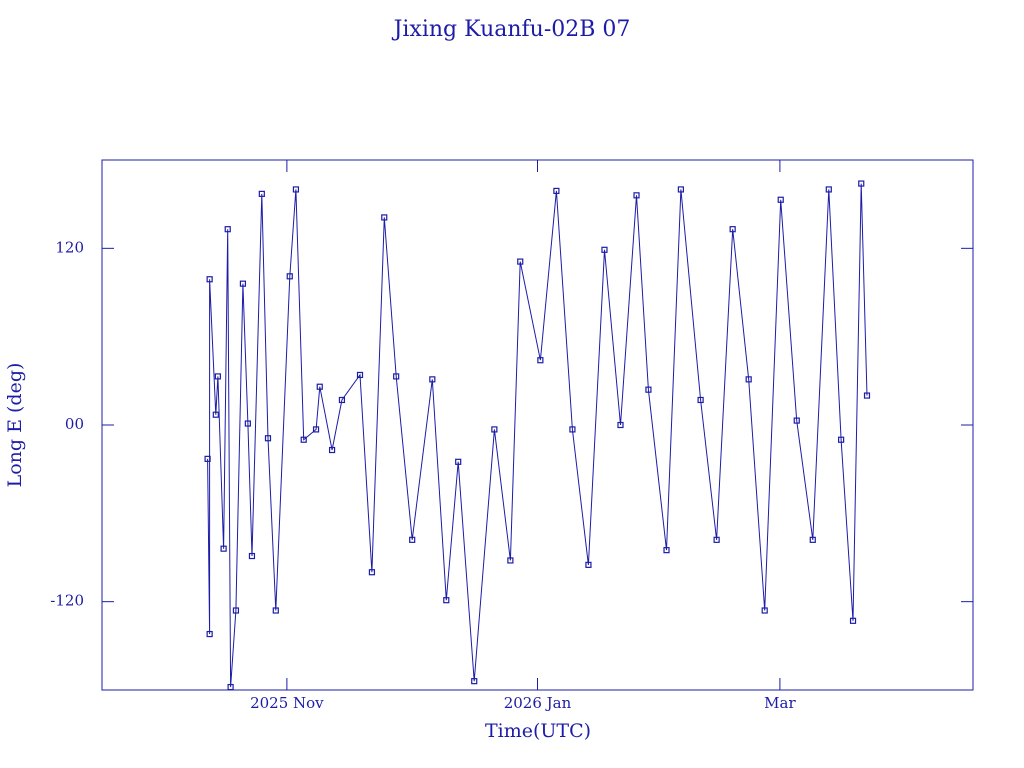  I want to click on y-axis-label: Long E (deg), so click(15, 425).